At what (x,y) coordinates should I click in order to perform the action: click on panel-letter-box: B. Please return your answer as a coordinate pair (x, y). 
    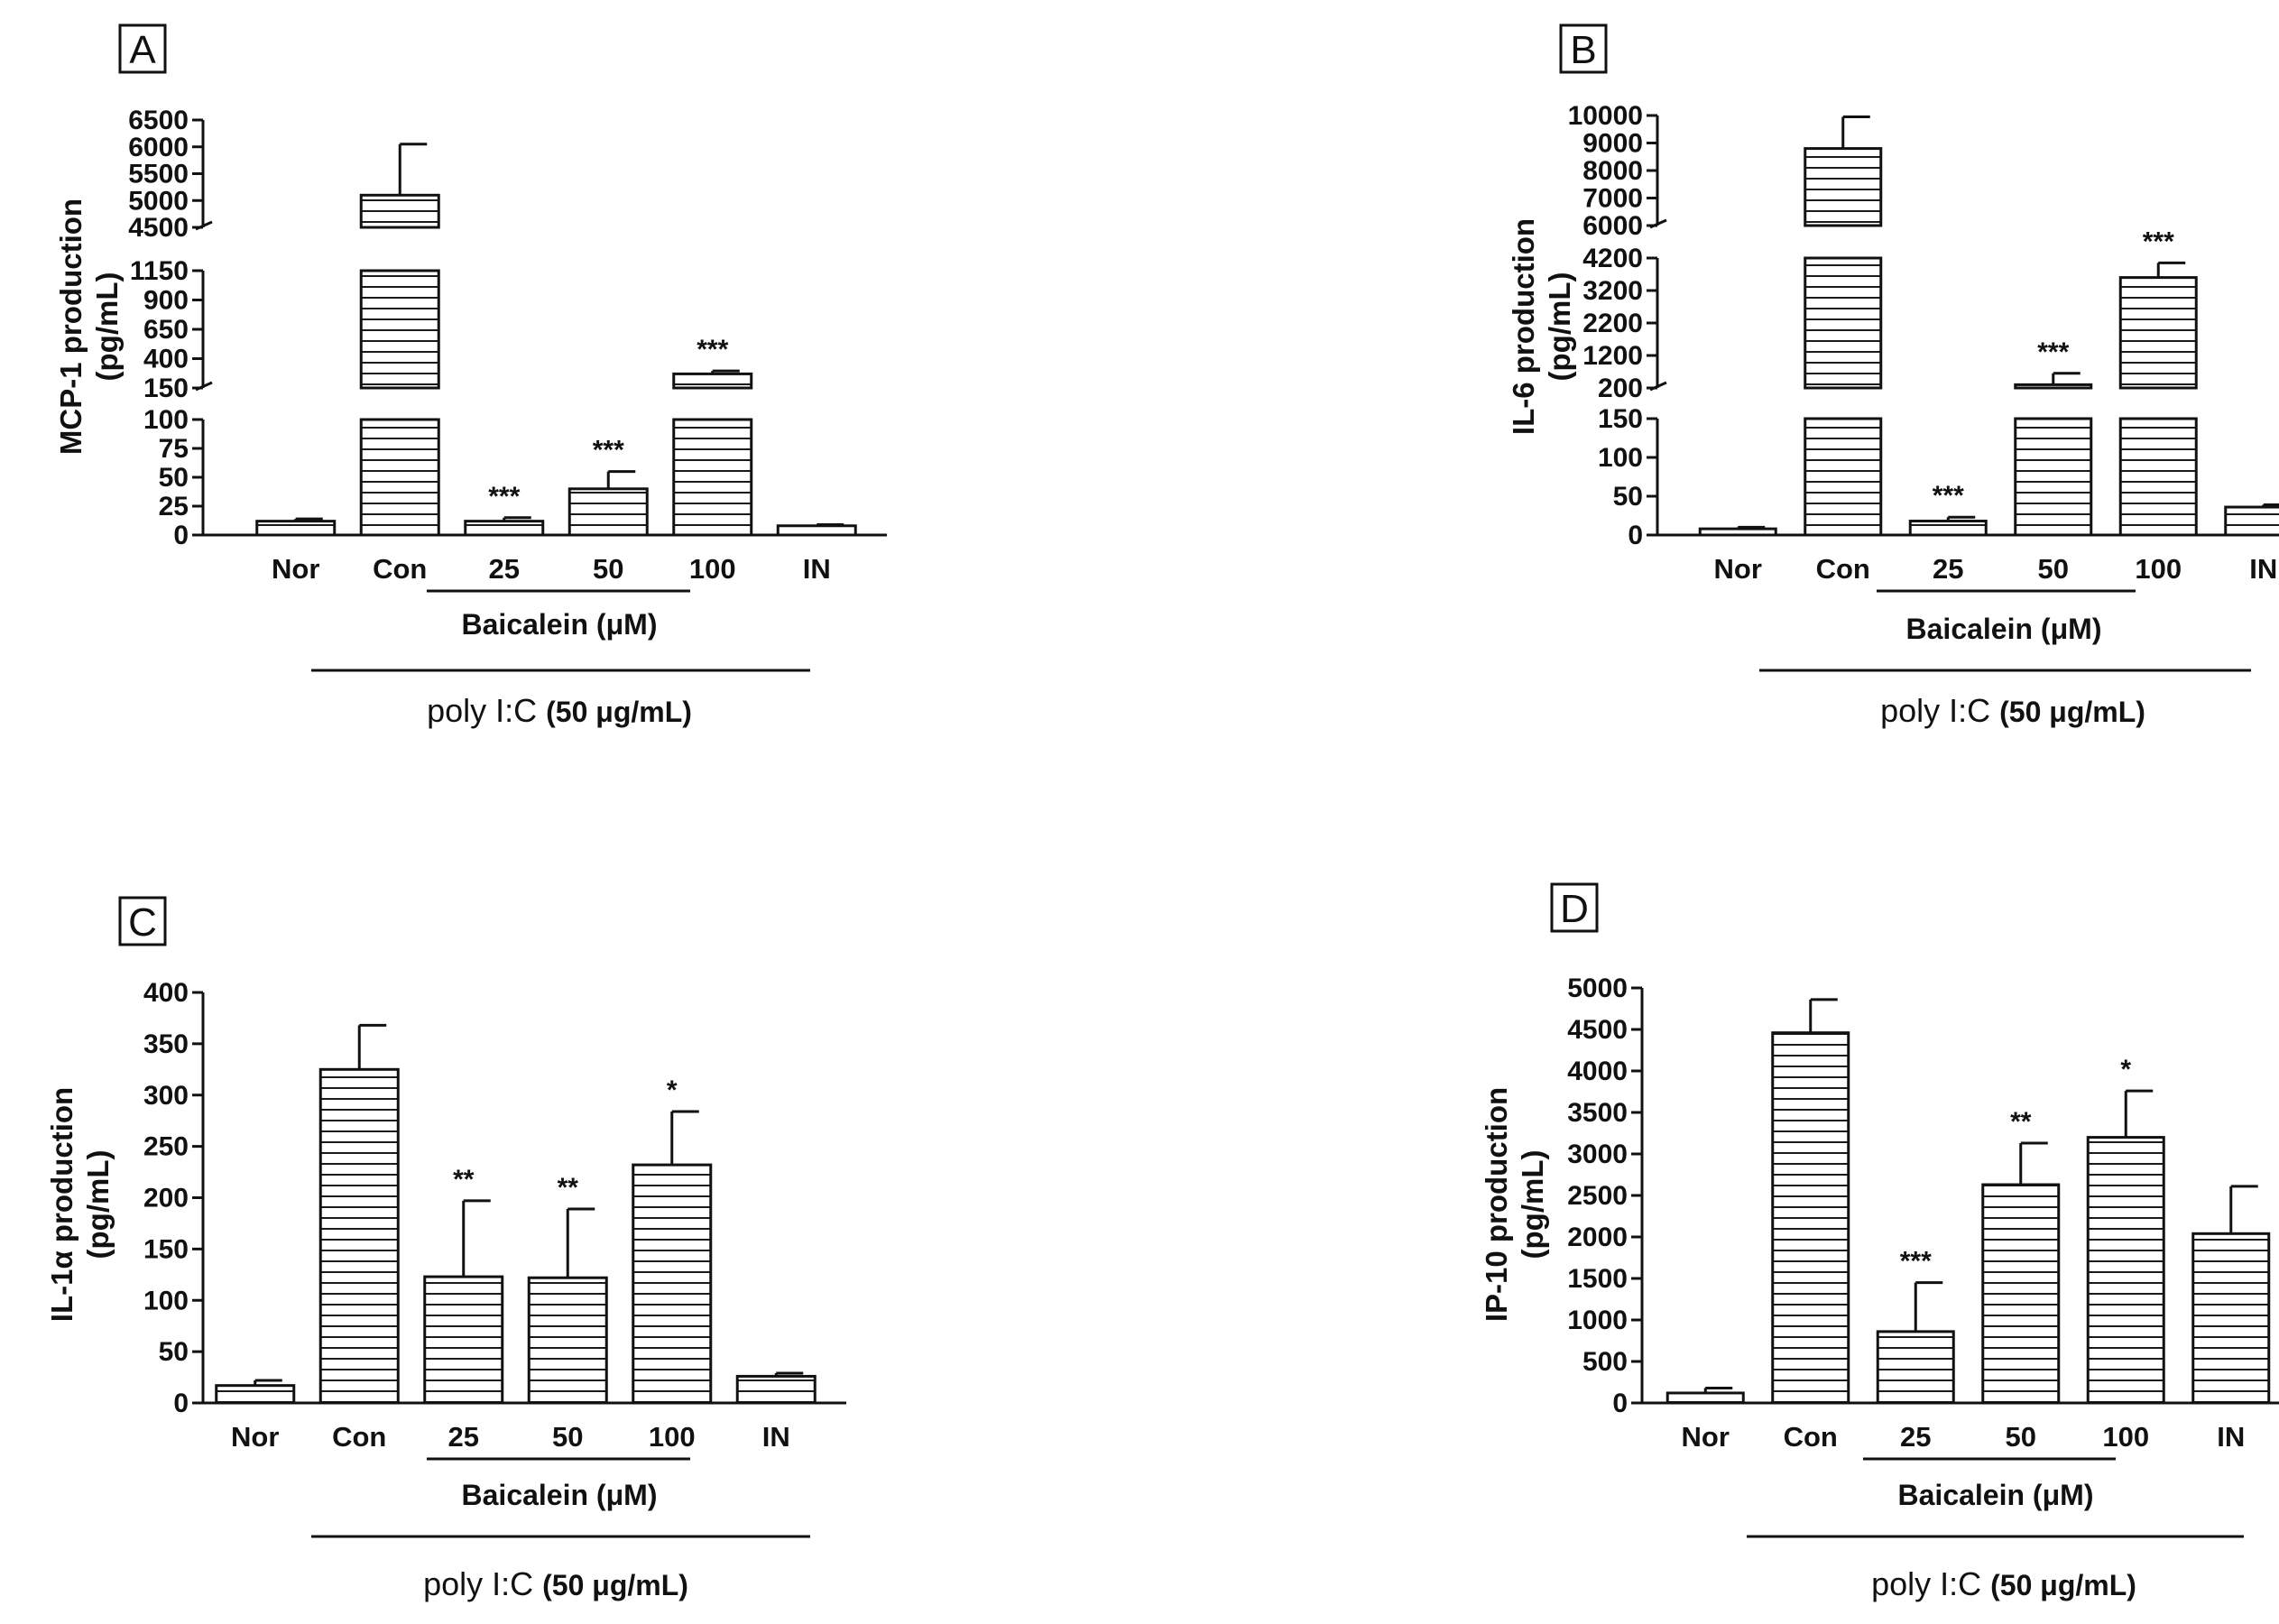
    Looking at the image, I should click on (1583, 49).